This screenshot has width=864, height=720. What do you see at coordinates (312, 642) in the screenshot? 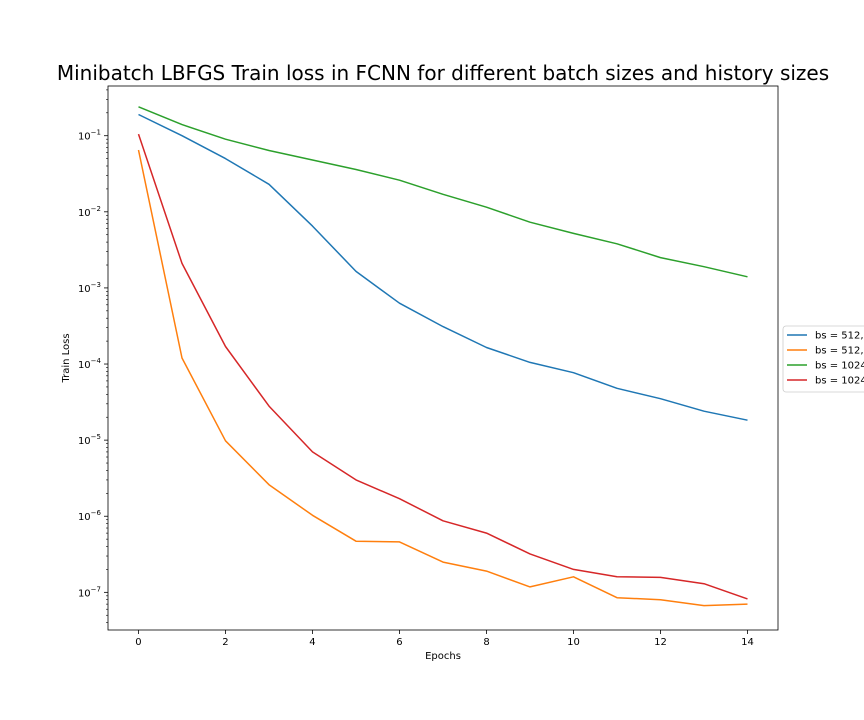
I see `x-tick-label: 4` at bounding box center [312, 642].